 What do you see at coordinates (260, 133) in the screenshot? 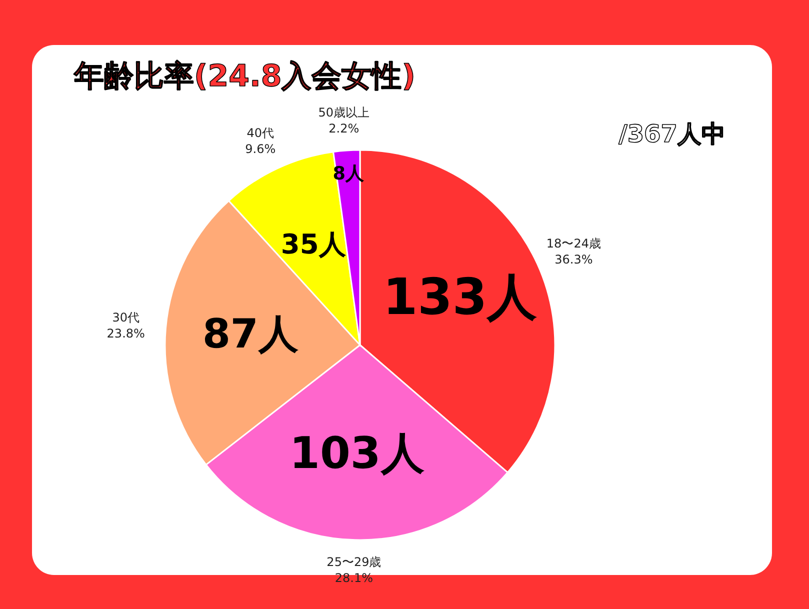
I see `slice-label: 40代` at bounding box center [260, 133].